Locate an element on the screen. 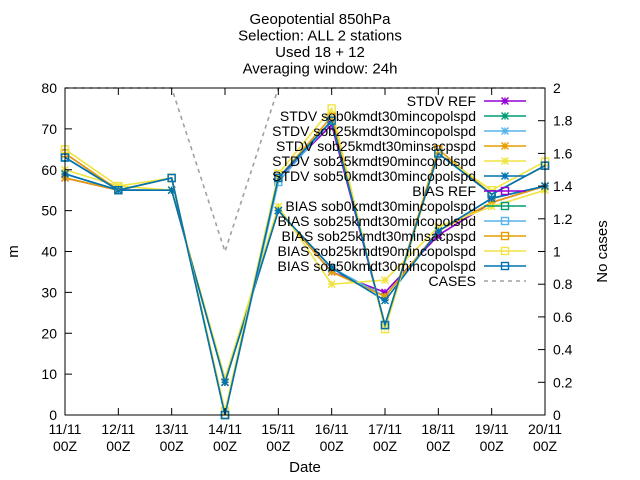 Image resolution: width=640 pixels, height=480 pixels. y-tick-label: 0 is located at coordinates (53, 415).